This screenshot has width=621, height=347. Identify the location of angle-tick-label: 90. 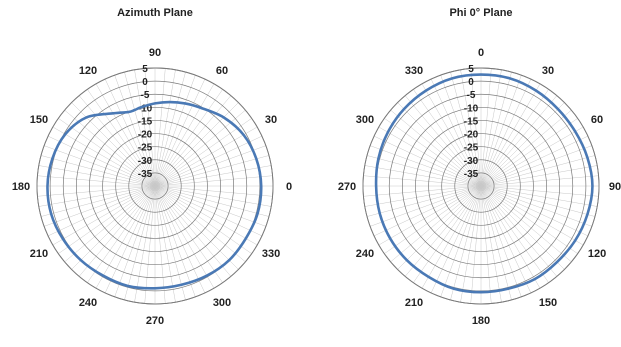
(615, 187).